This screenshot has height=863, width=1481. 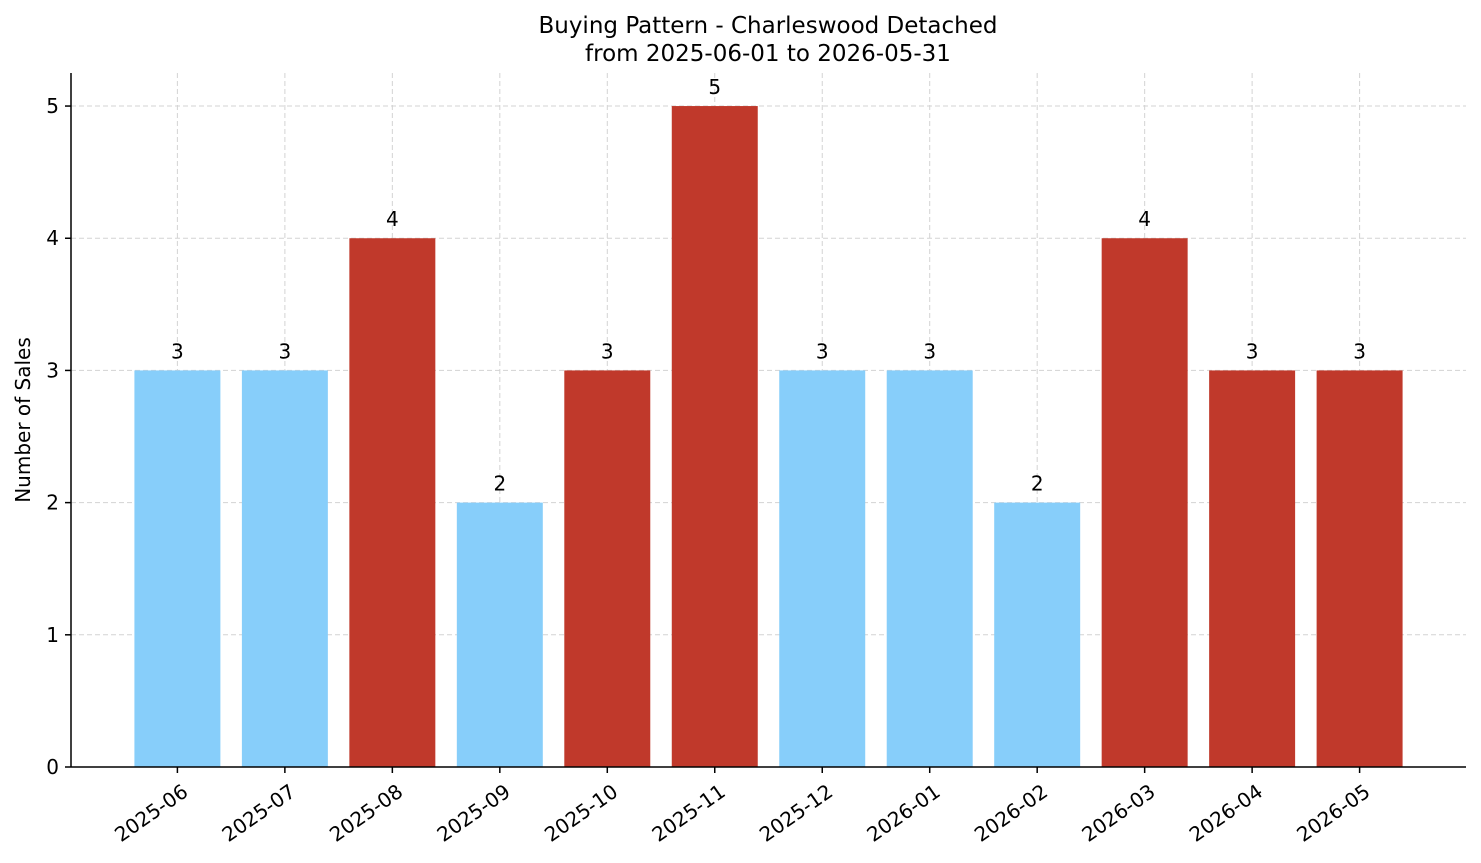 I want to click on x-tick-label: 2026-03, so click(x=1118, y=813).